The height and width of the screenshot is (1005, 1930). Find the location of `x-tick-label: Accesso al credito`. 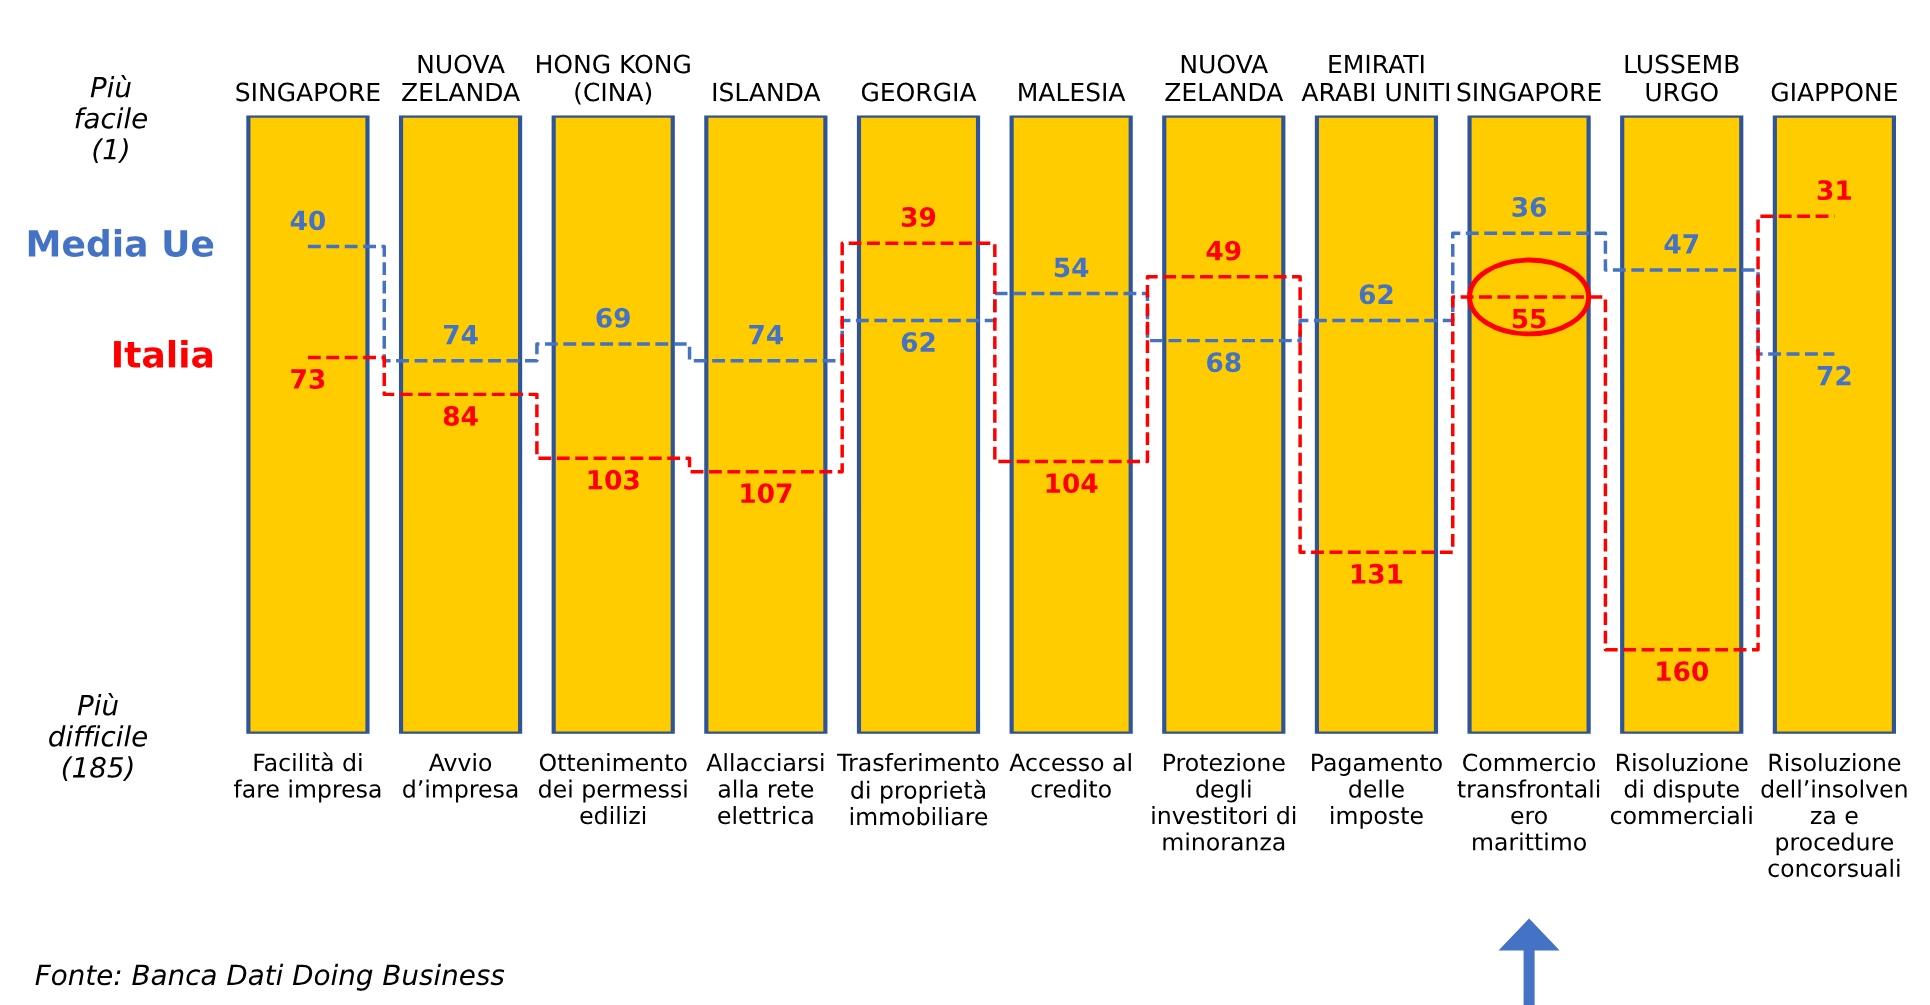

x-tick-label: Accesso al credito is located at coordinates (1070, 775).